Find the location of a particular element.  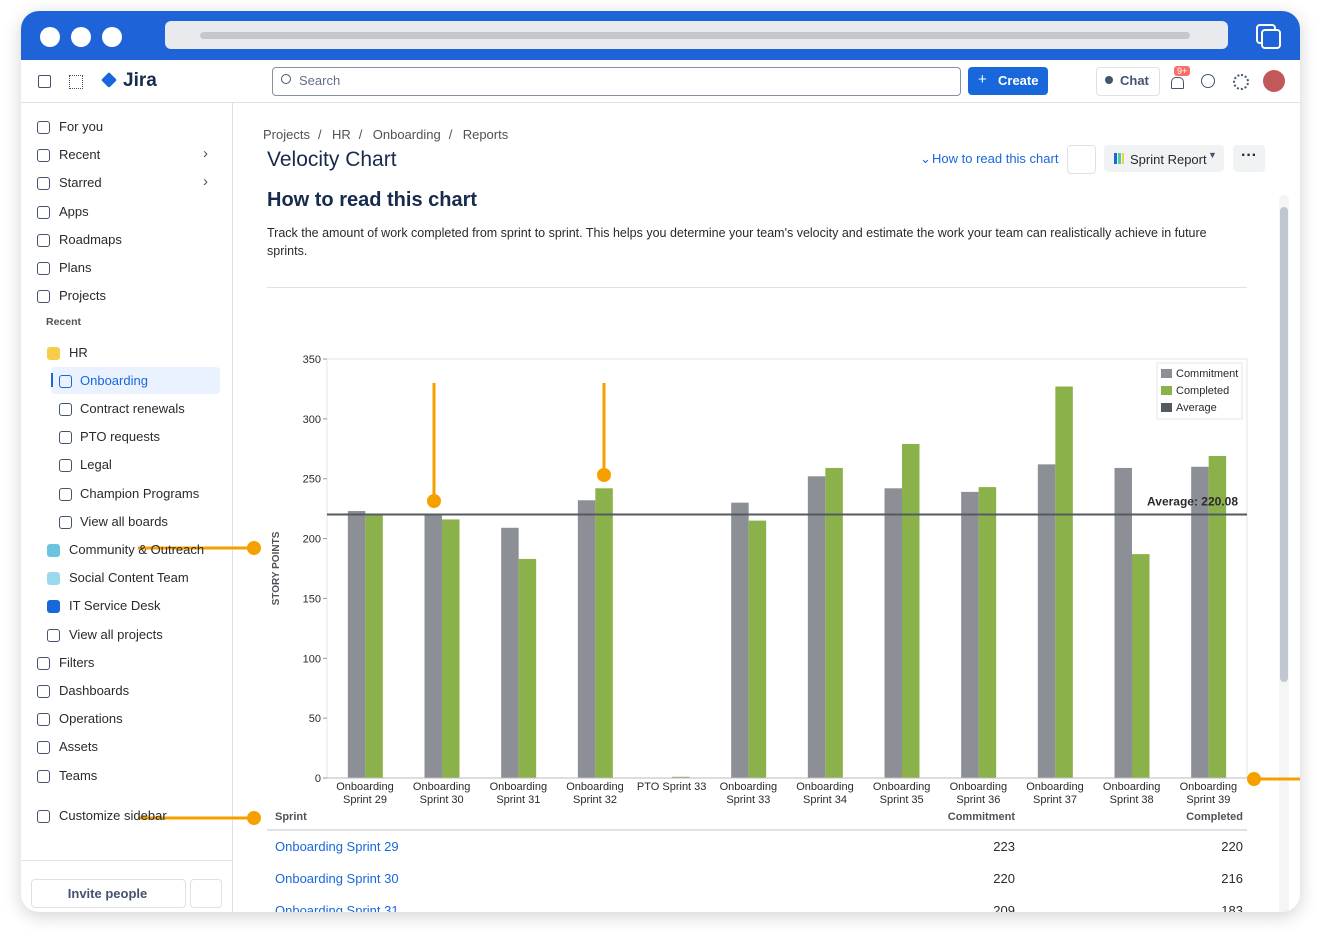

app-name: Jira is located at coordinates (140, 80).